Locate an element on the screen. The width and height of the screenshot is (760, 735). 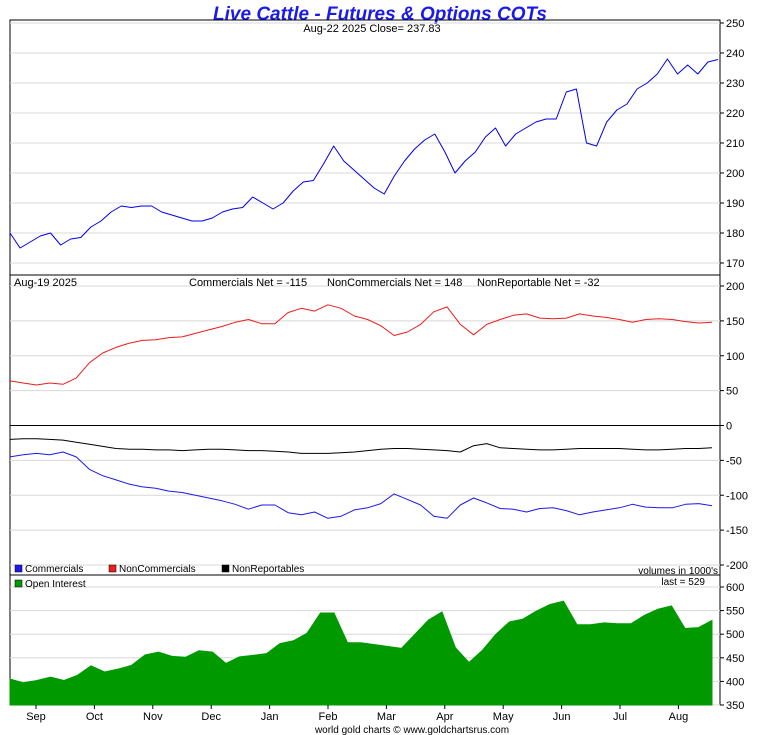
nonreportables-series is located at coordinates (361, 446).